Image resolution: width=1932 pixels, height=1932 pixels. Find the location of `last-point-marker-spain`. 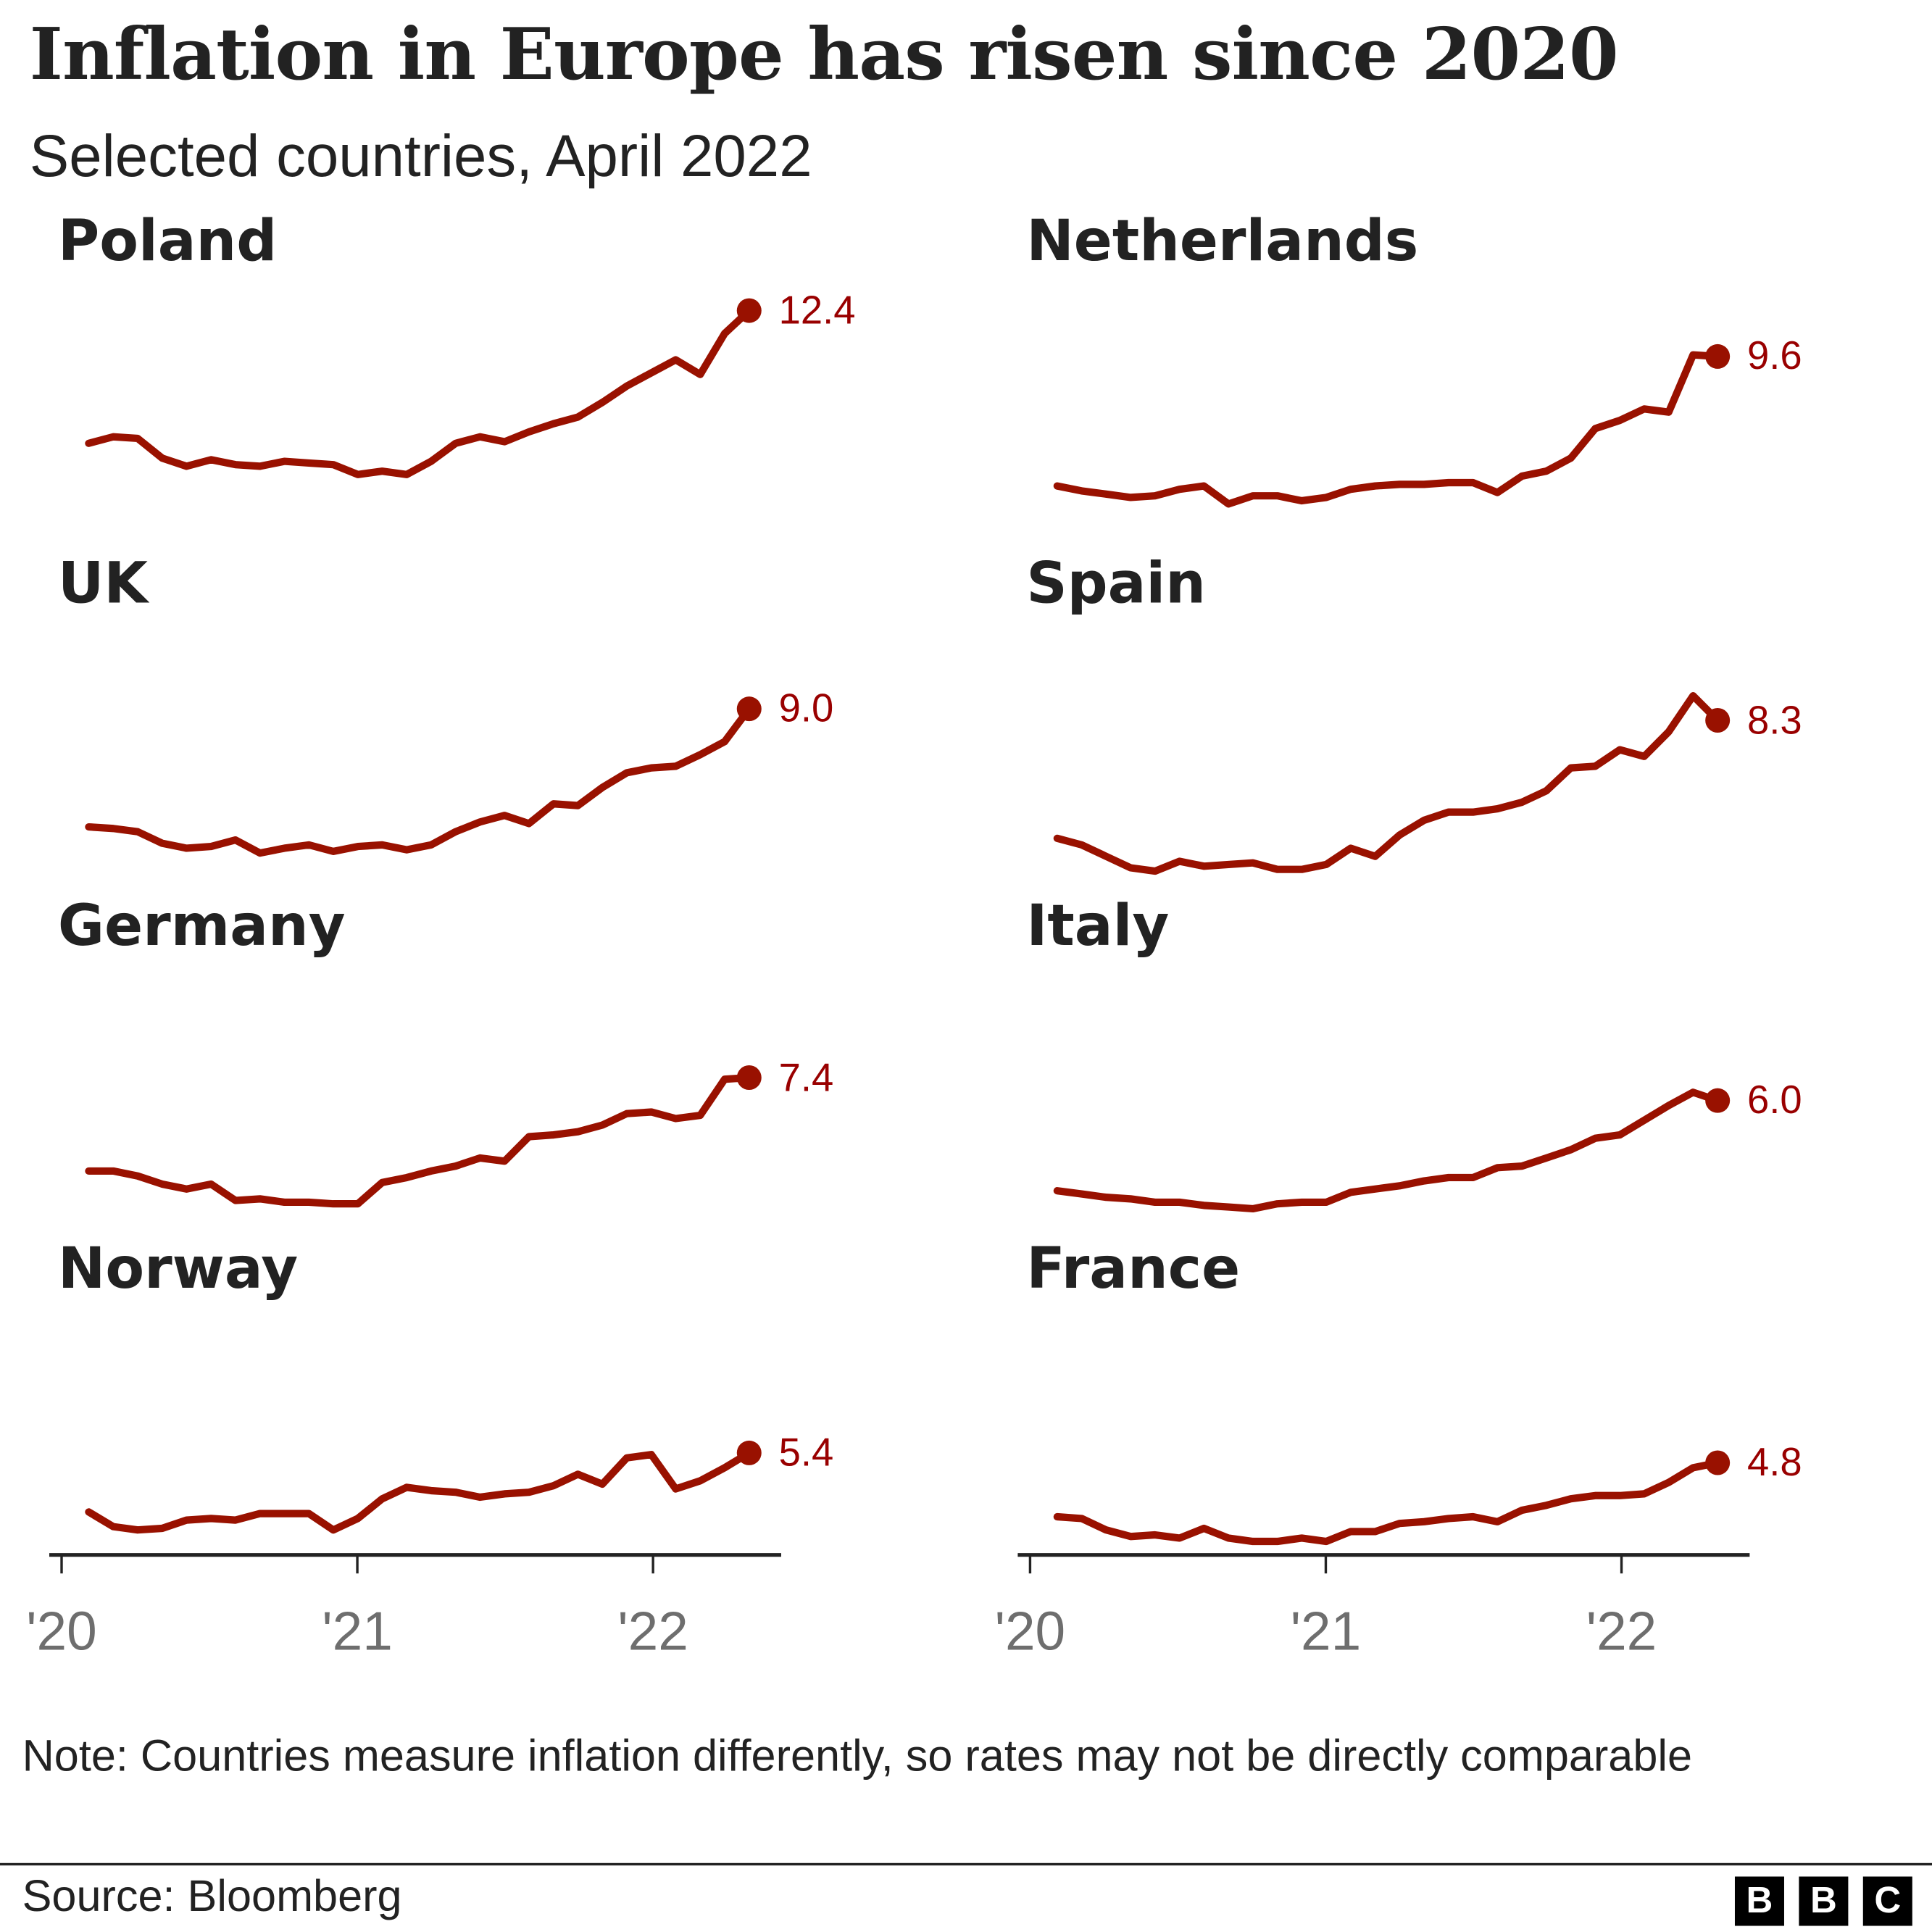

last-point-marker-spain is located at coordinates (1718, 720).